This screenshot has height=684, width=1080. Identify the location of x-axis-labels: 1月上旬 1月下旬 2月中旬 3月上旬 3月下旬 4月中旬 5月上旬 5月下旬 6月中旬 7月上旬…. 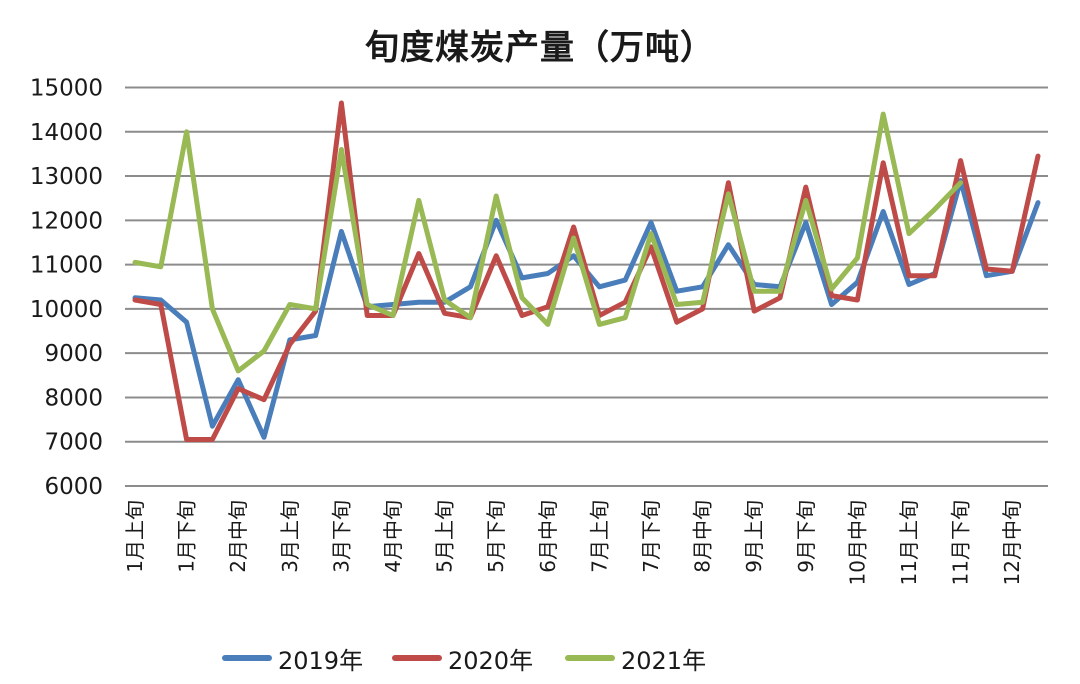
(573, 542).